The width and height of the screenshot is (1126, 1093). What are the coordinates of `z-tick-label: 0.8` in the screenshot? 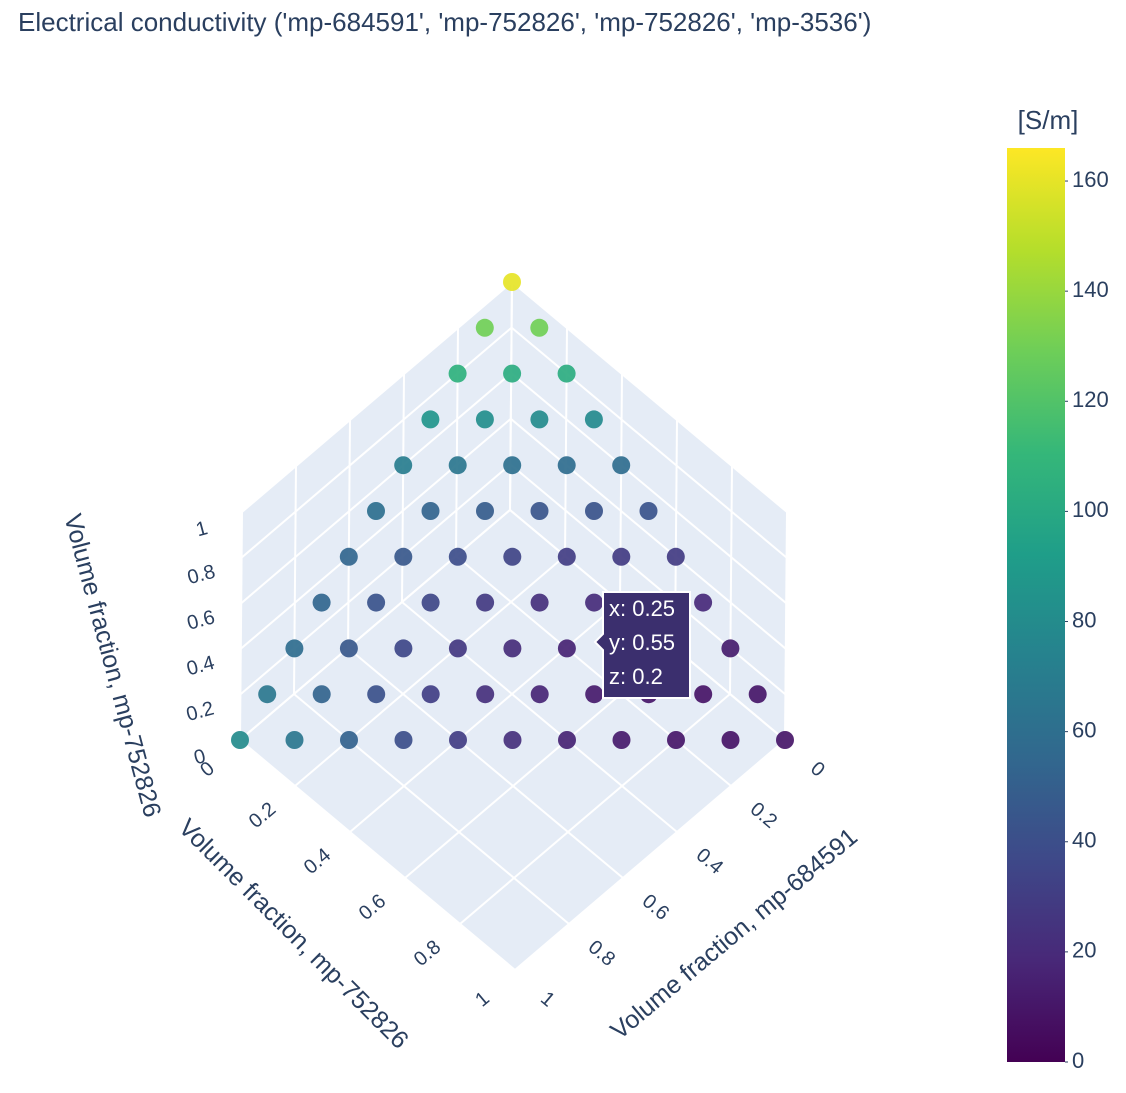 It's located at (201, 575).